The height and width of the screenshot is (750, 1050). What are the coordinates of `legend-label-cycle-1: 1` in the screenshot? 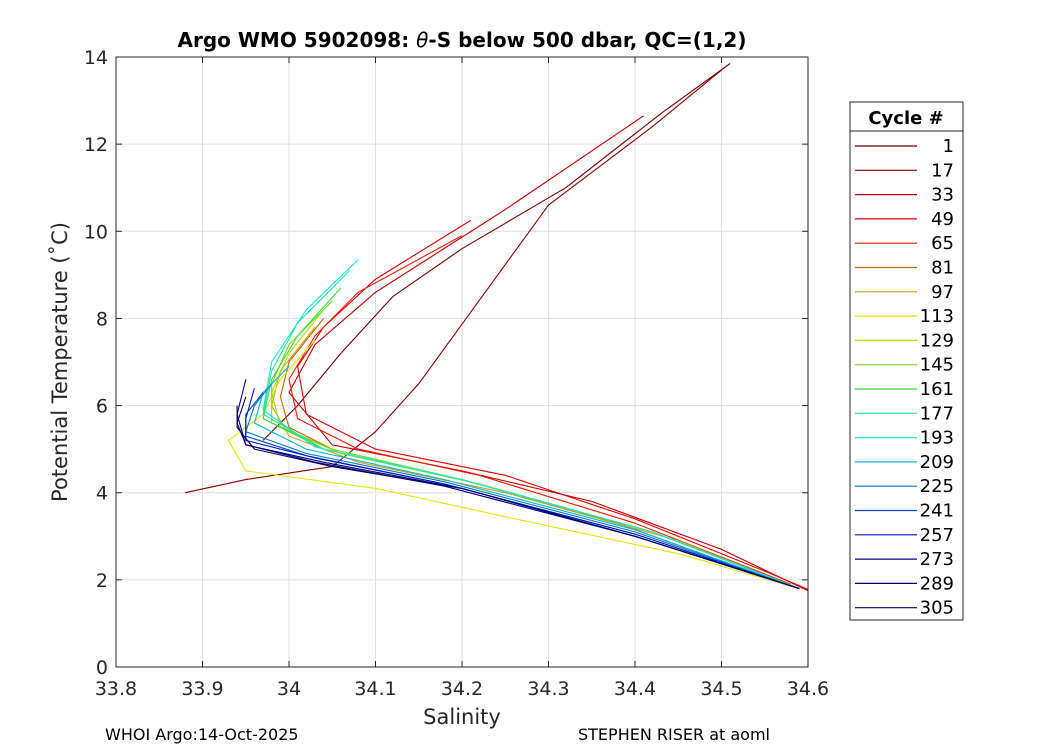 It's located at (948, 146).